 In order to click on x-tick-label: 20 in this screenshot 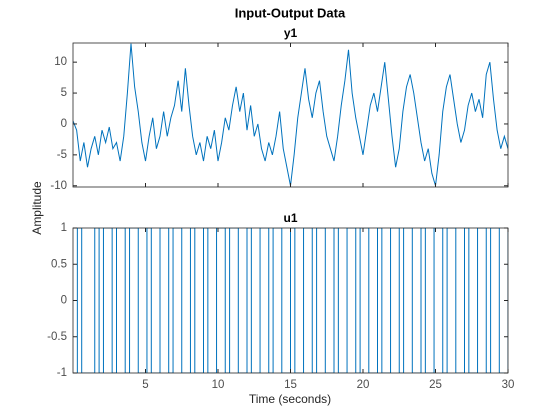, I will do `click(363, 385)`.